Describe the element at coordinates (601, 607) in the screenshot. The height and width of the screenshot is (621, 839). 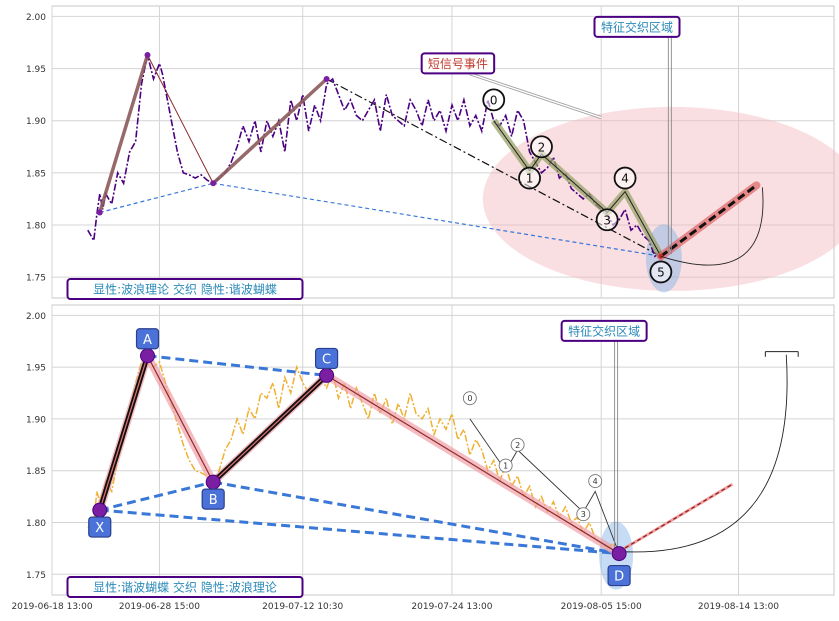
I see `x-tick-label: 2019-08-05 15:00` at that location.